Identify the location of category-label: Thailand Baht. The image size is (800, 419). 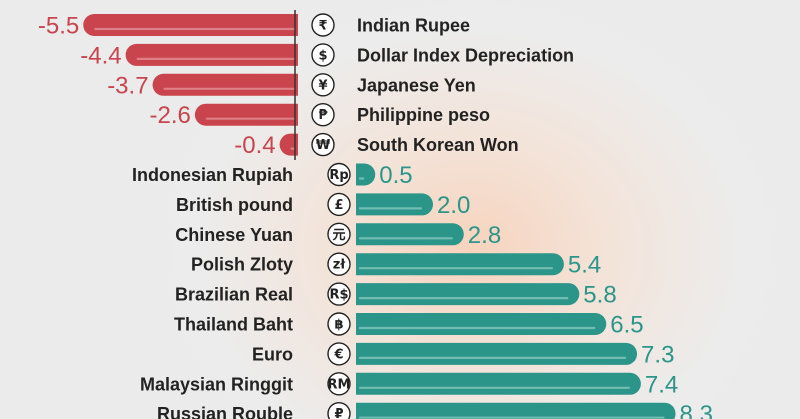
(233, 325).